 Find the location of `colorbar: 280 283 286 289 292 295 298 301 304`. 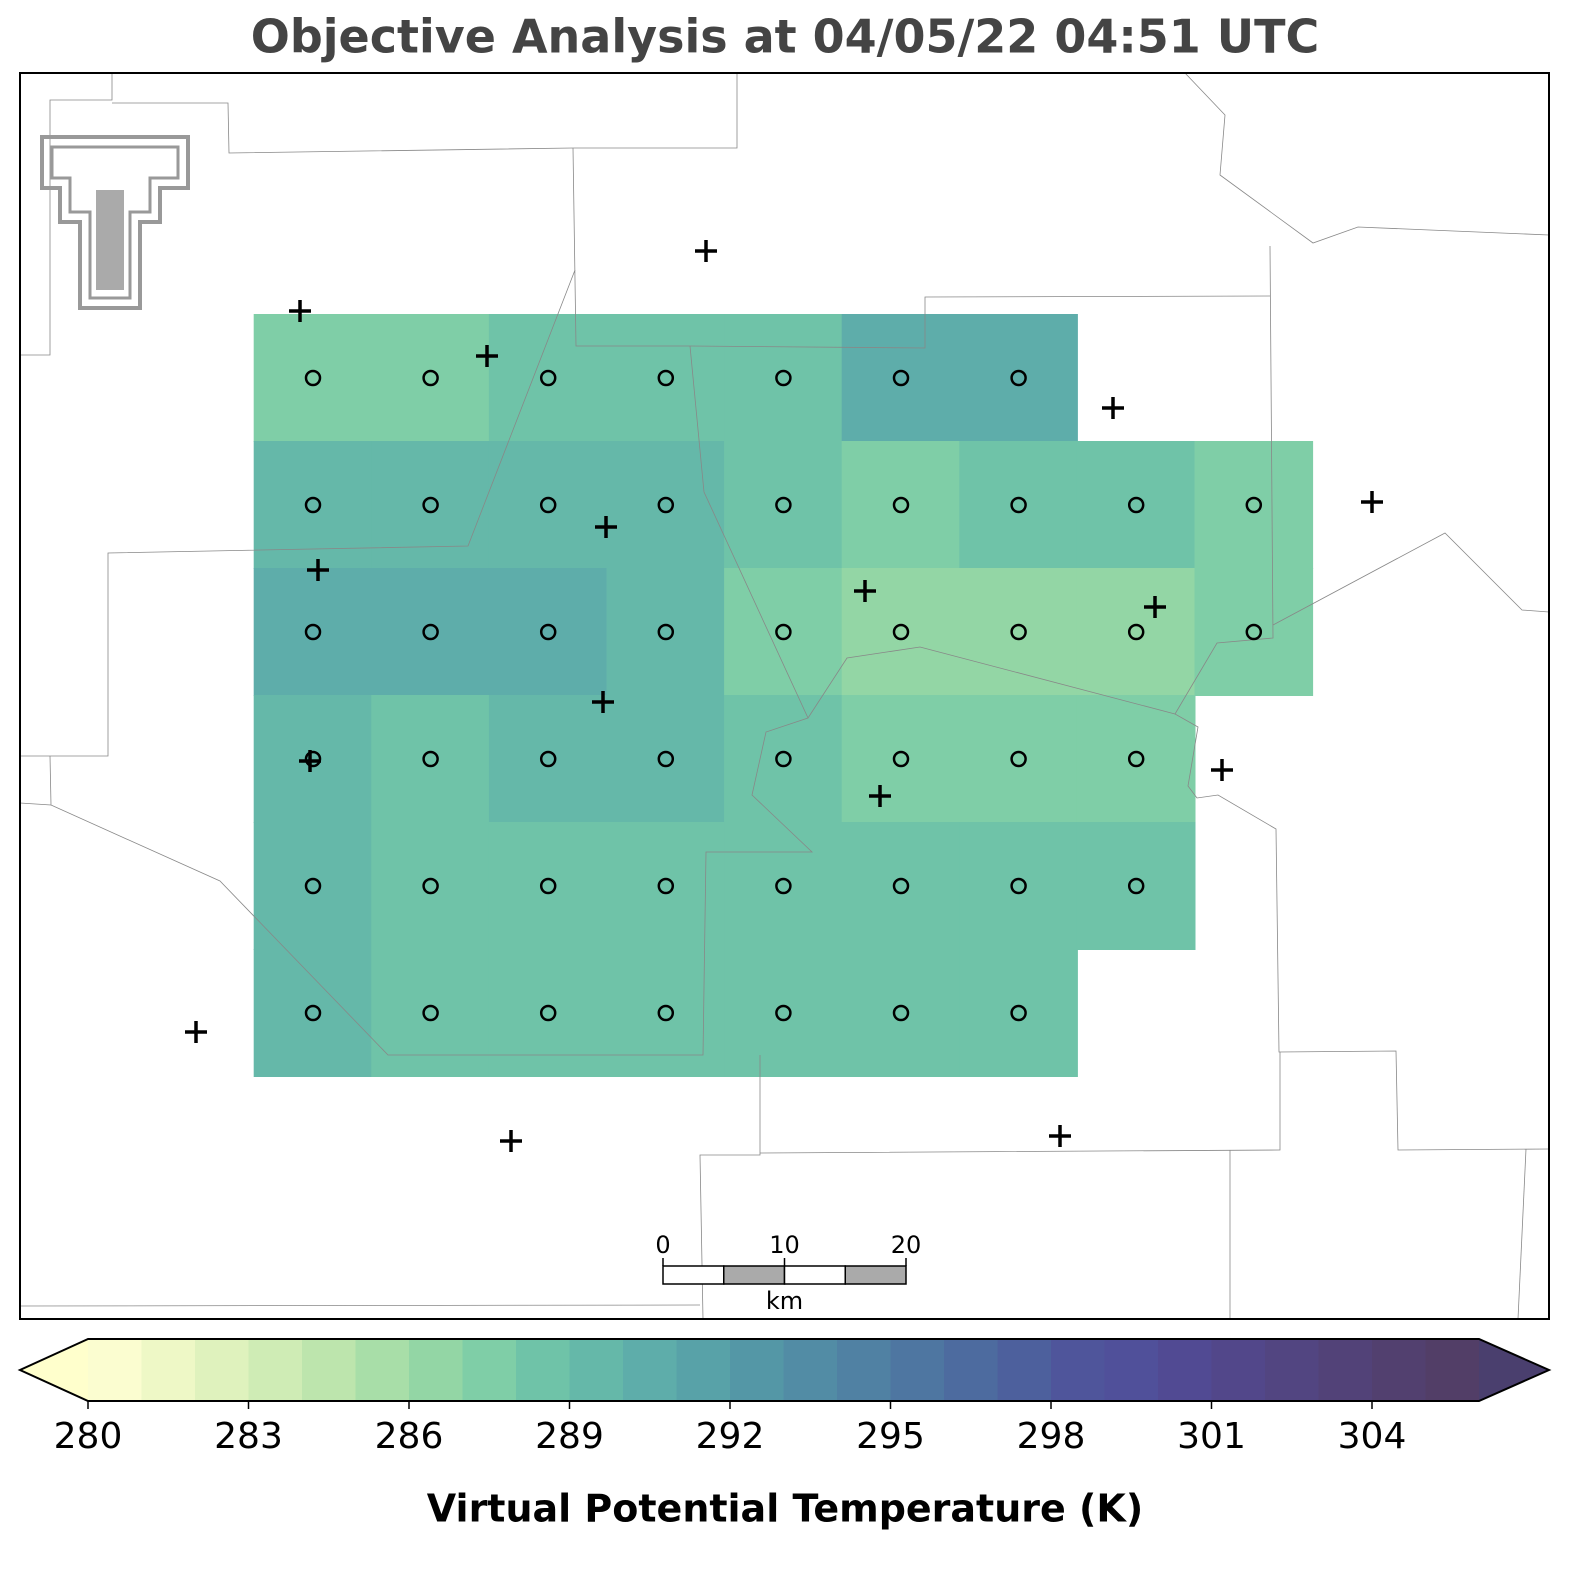

colorbar: 280 283 286 289 292 295 298 301 304 is located at coordinates (784, 1397).